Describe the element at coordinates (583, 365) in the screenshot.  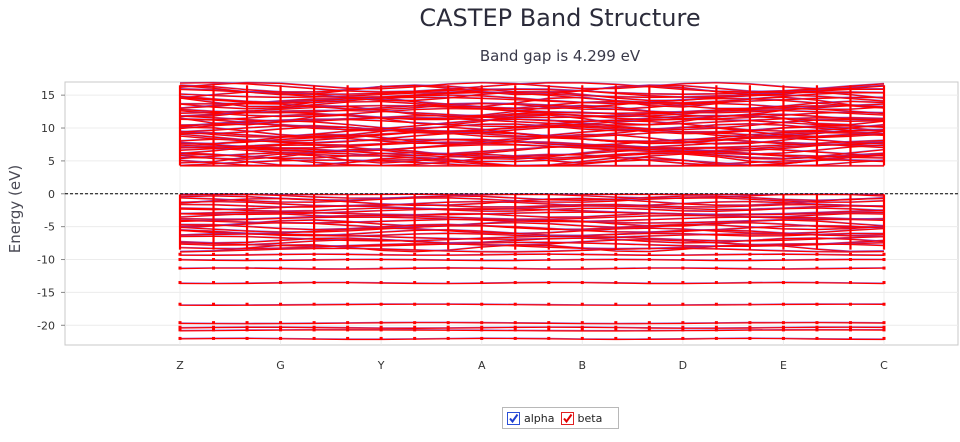
I see `x-tick-label: B` at that location.